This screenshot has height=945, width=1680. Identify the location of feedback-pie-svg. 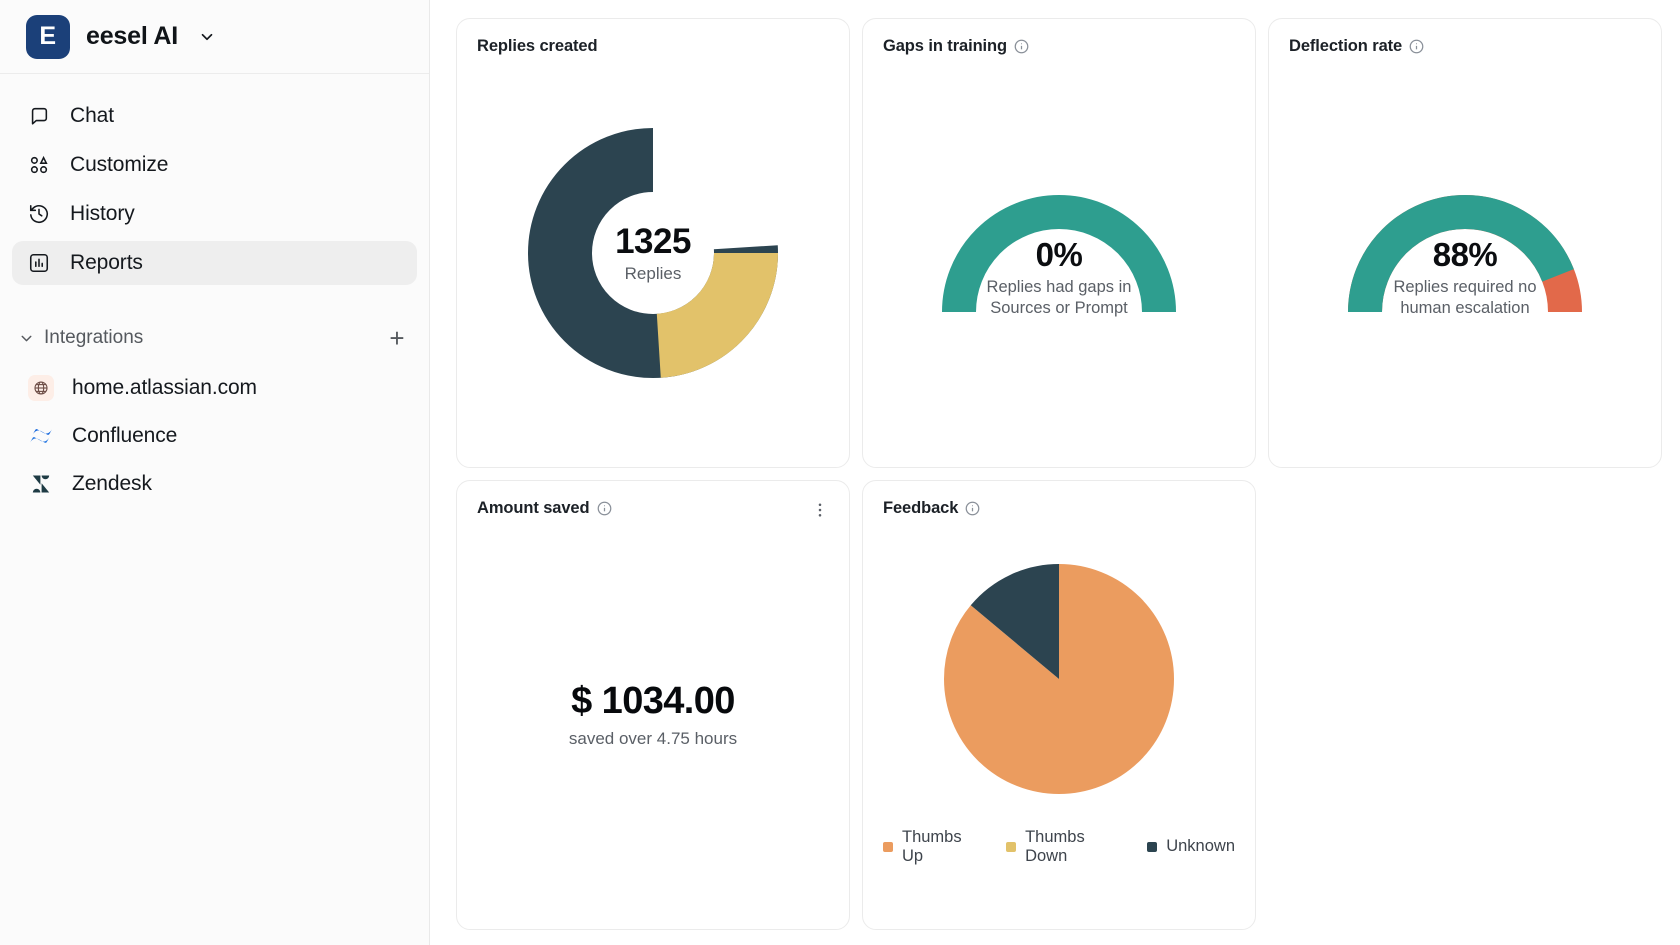
(1059, 678).